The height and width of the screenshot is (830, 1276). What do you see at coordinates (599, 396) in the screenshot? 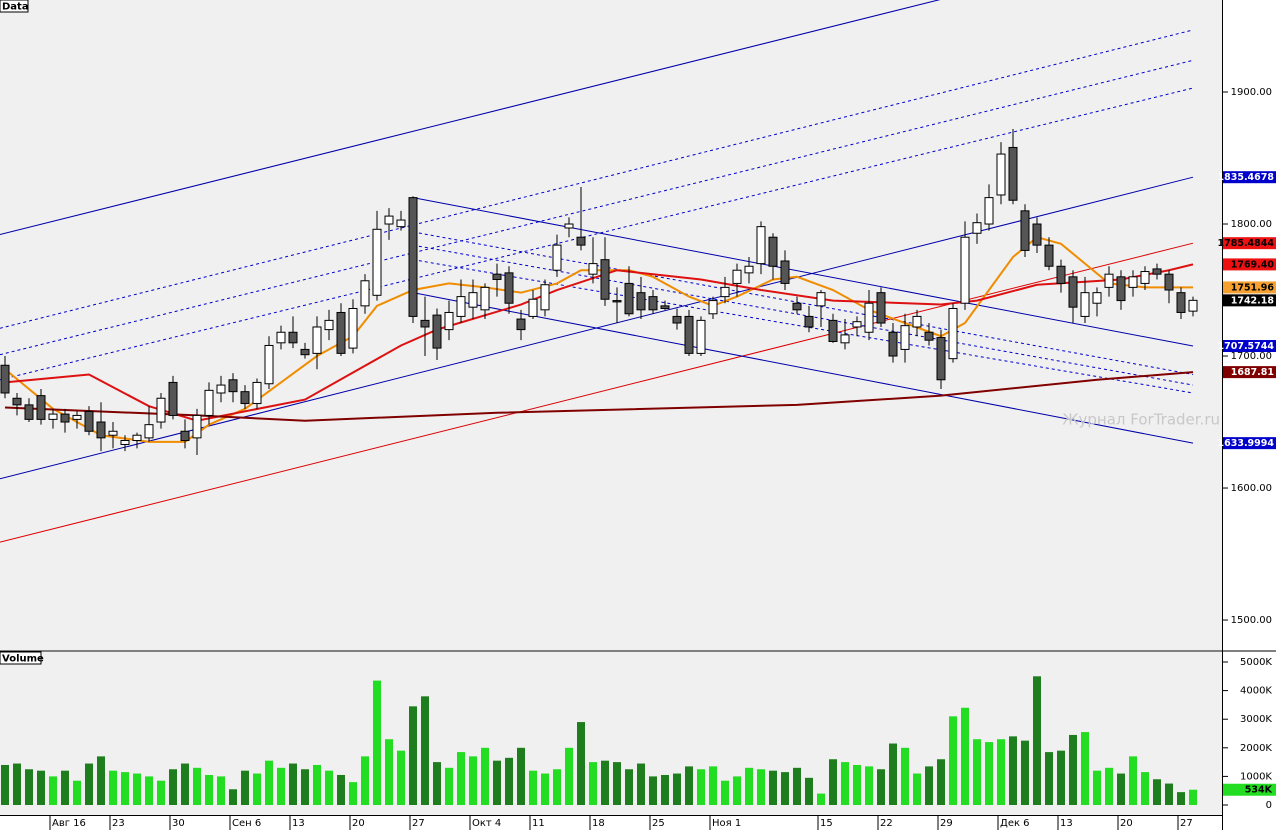
I see `moving-average` at bounding box center [599, 396].